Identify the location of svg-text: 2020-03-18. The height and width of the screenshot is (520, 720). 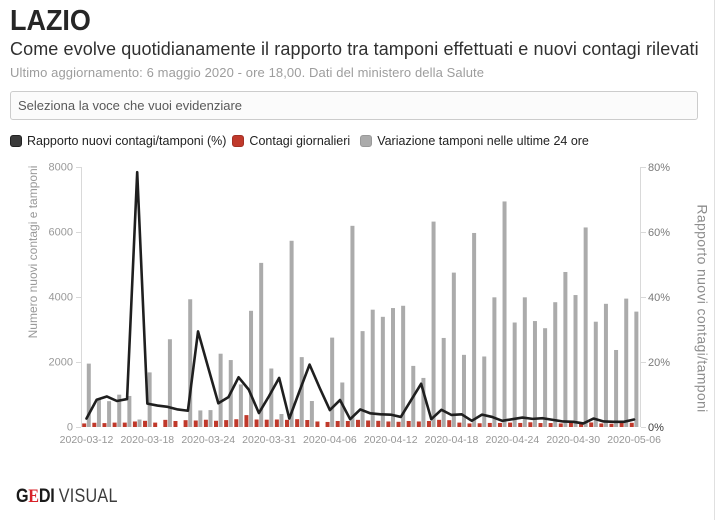
(147, 440).